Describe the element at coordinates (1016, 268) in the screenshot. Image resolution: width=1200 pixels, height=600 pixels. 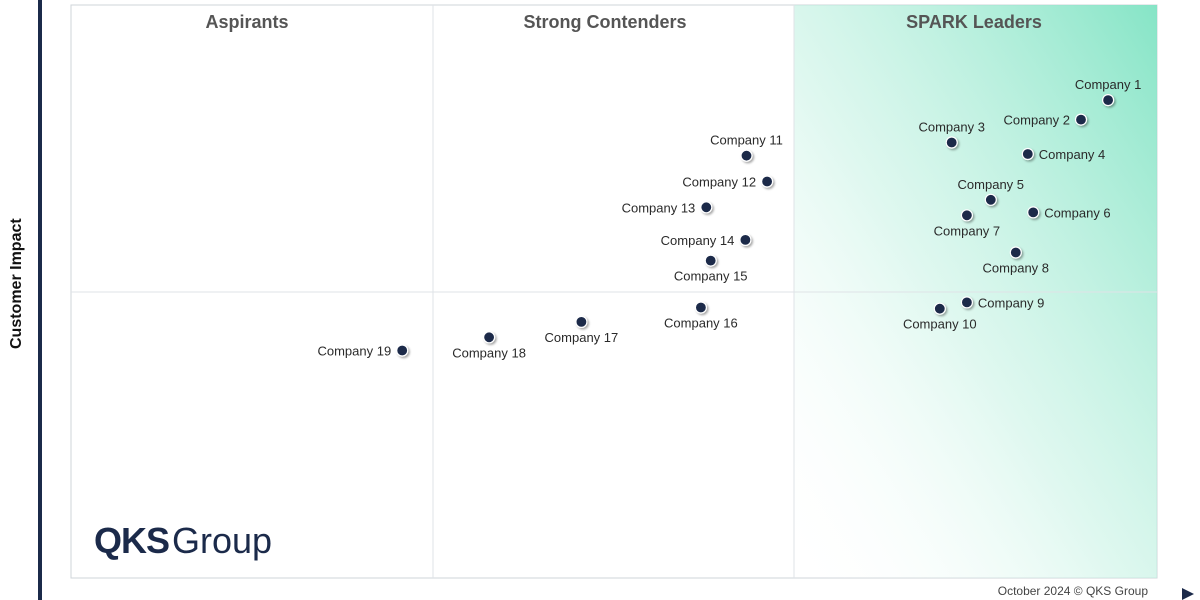
I see `point-label-company-8: Company 8` at that location.